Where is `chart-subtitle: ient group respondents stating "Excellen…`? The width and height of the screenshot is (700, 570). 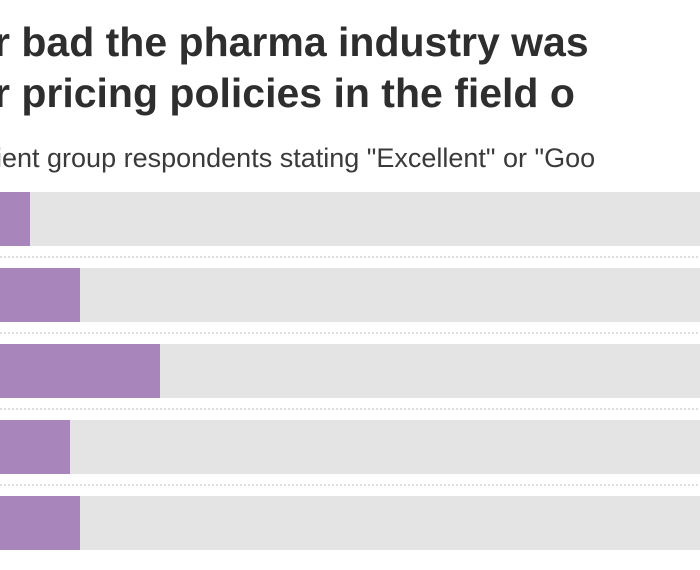 chart-subtitle: ient group respondents stating "Excellen… is located at coordinates (297, 158).